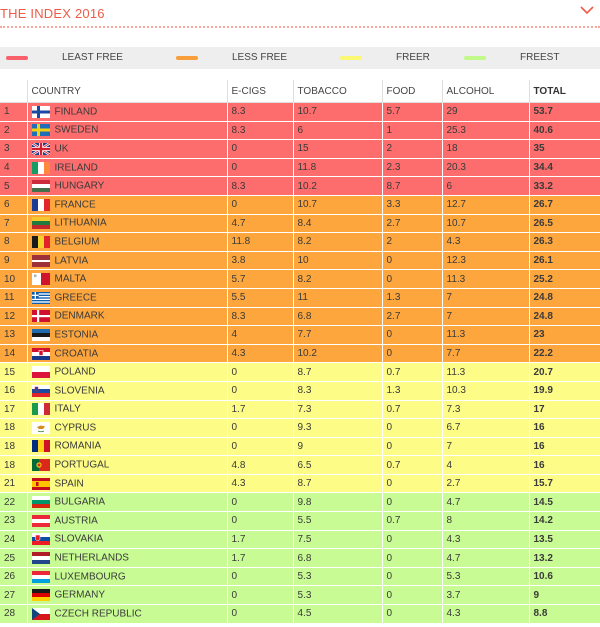 The image size is (600, 627). Describe the element at coordinates (14, 465) in the screenshot. I see `rank-cell: 18` at that location.